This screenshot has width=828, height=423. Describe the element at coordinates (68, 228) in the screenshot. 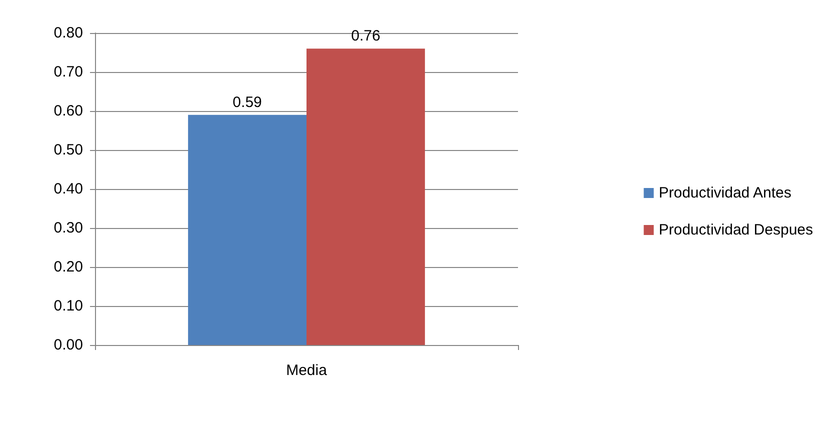

I see `y-tick-label: 0.30` at that location.